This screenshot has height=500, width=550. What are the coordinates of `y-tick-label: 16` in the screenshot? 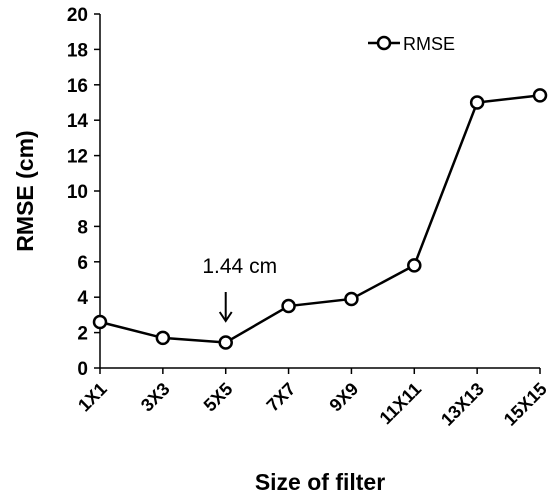 It's located at (77, 86).